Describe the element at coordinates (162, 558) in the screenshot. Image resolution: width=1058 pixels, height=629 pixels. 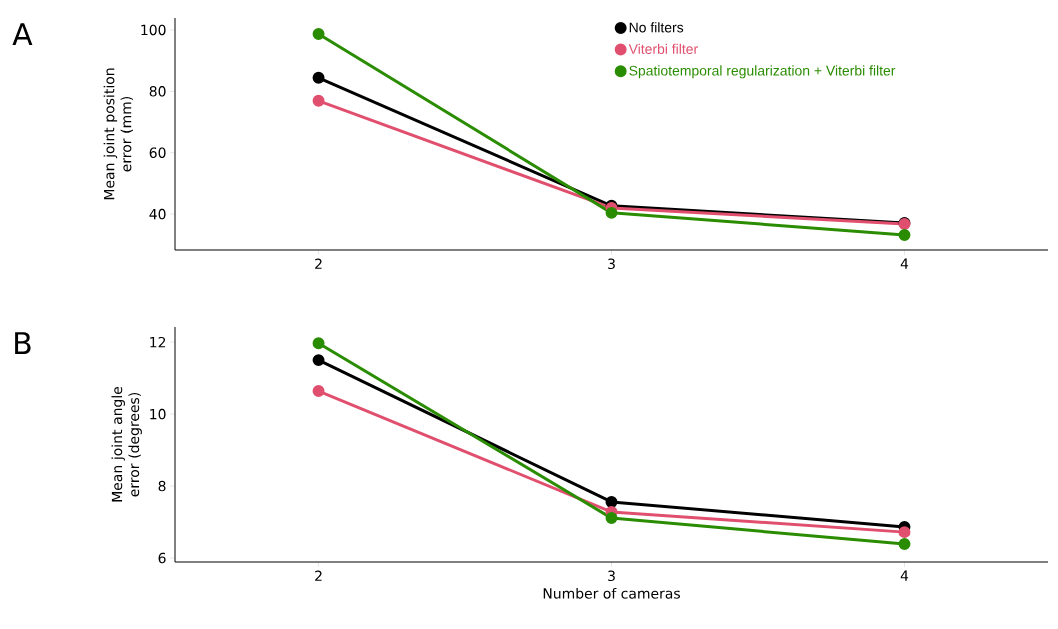
I see `y-tick-label: 6` at that location.